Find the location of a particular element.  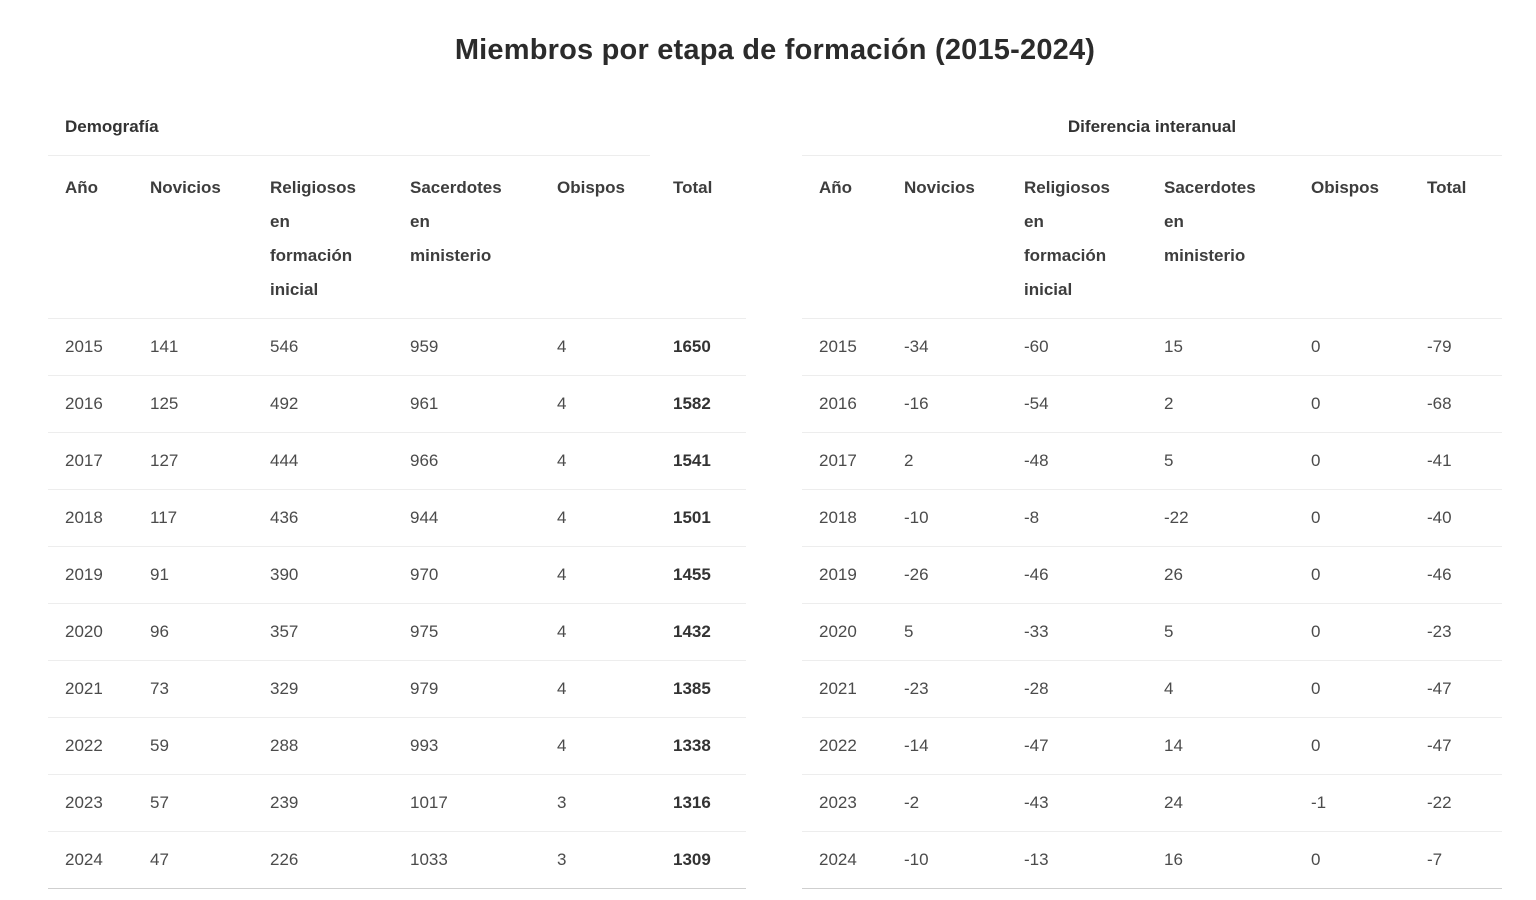

column-header: Año is located at coordinates (844, 237).